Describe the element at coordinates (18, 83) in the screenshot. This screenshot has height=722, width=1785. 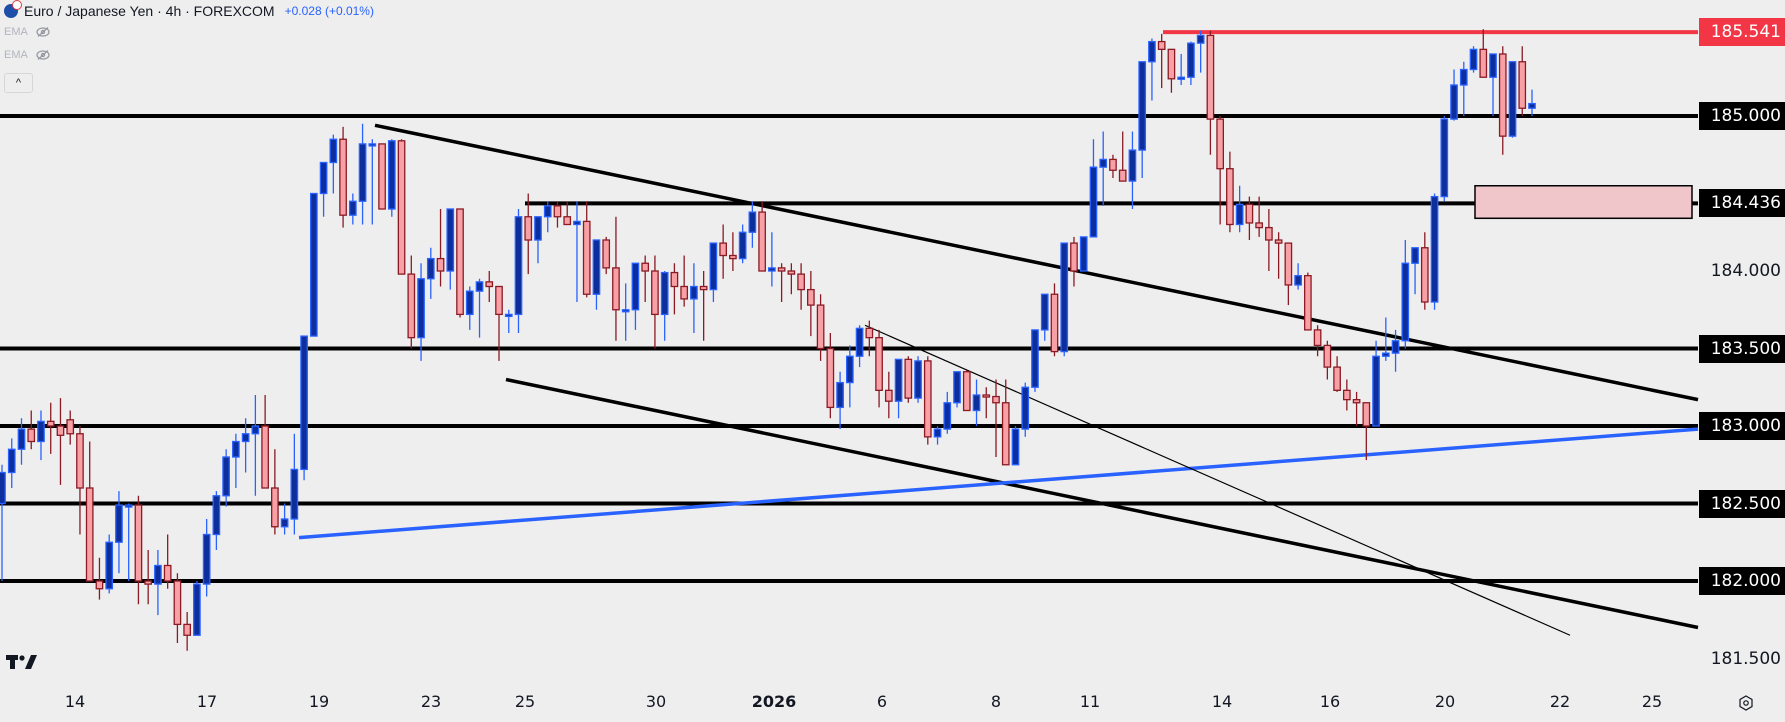
I see `collapse-legend-button: ^` at that location.